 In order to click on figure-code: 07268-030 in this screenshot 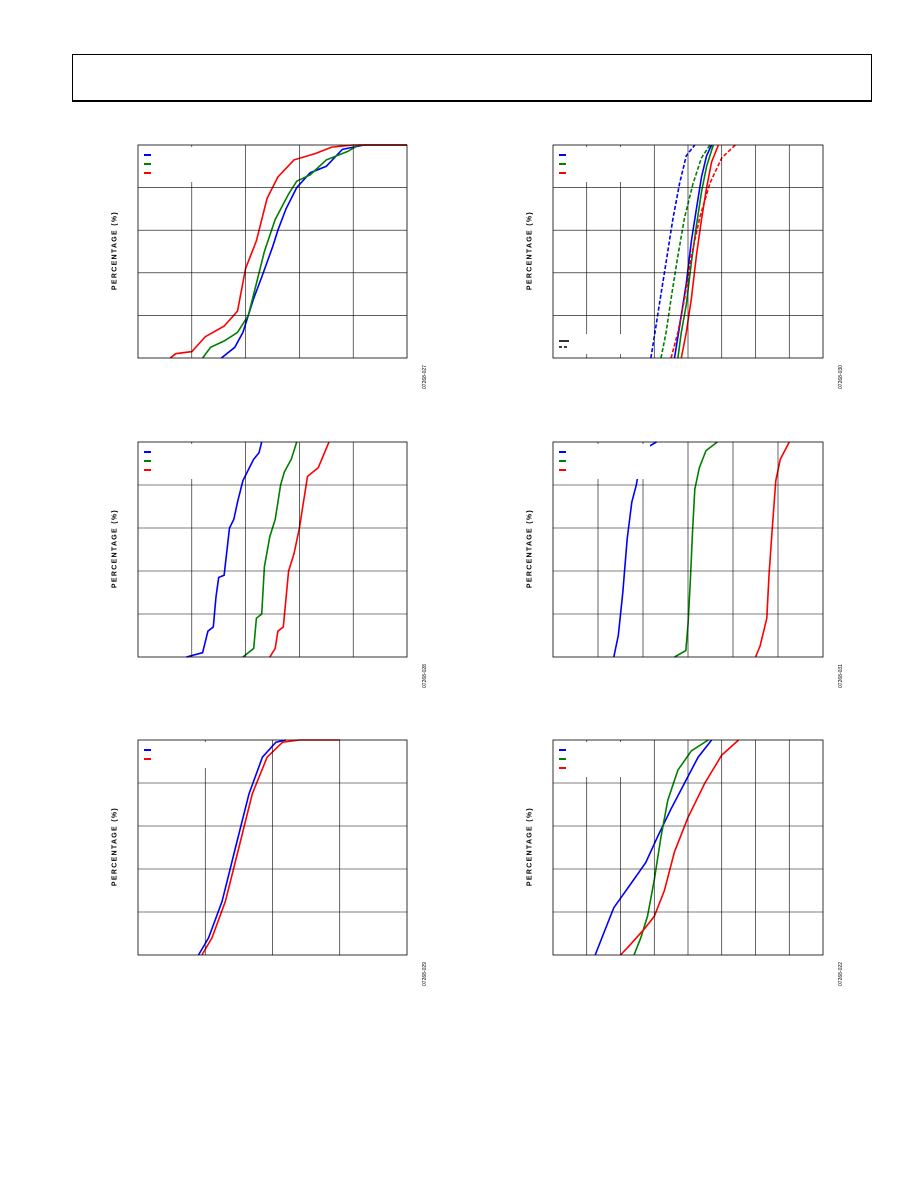, I will do `click(841, 377)`.